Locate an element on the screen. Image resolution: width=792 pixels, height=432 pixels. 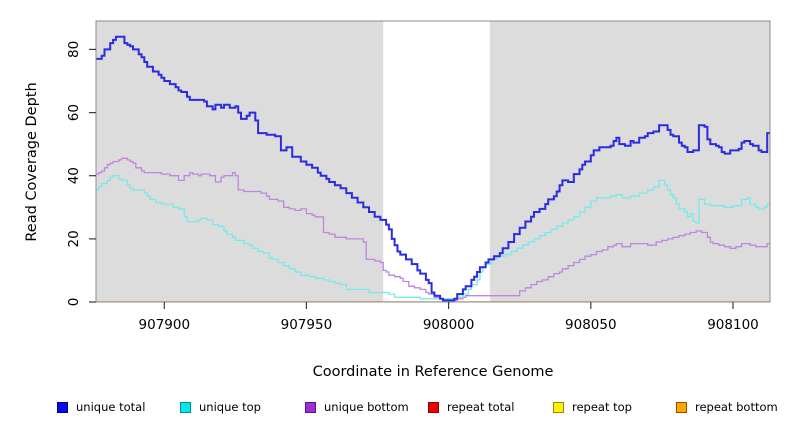
y-axis-title: Read Coverage Depth is located at coordinates (32, 161).